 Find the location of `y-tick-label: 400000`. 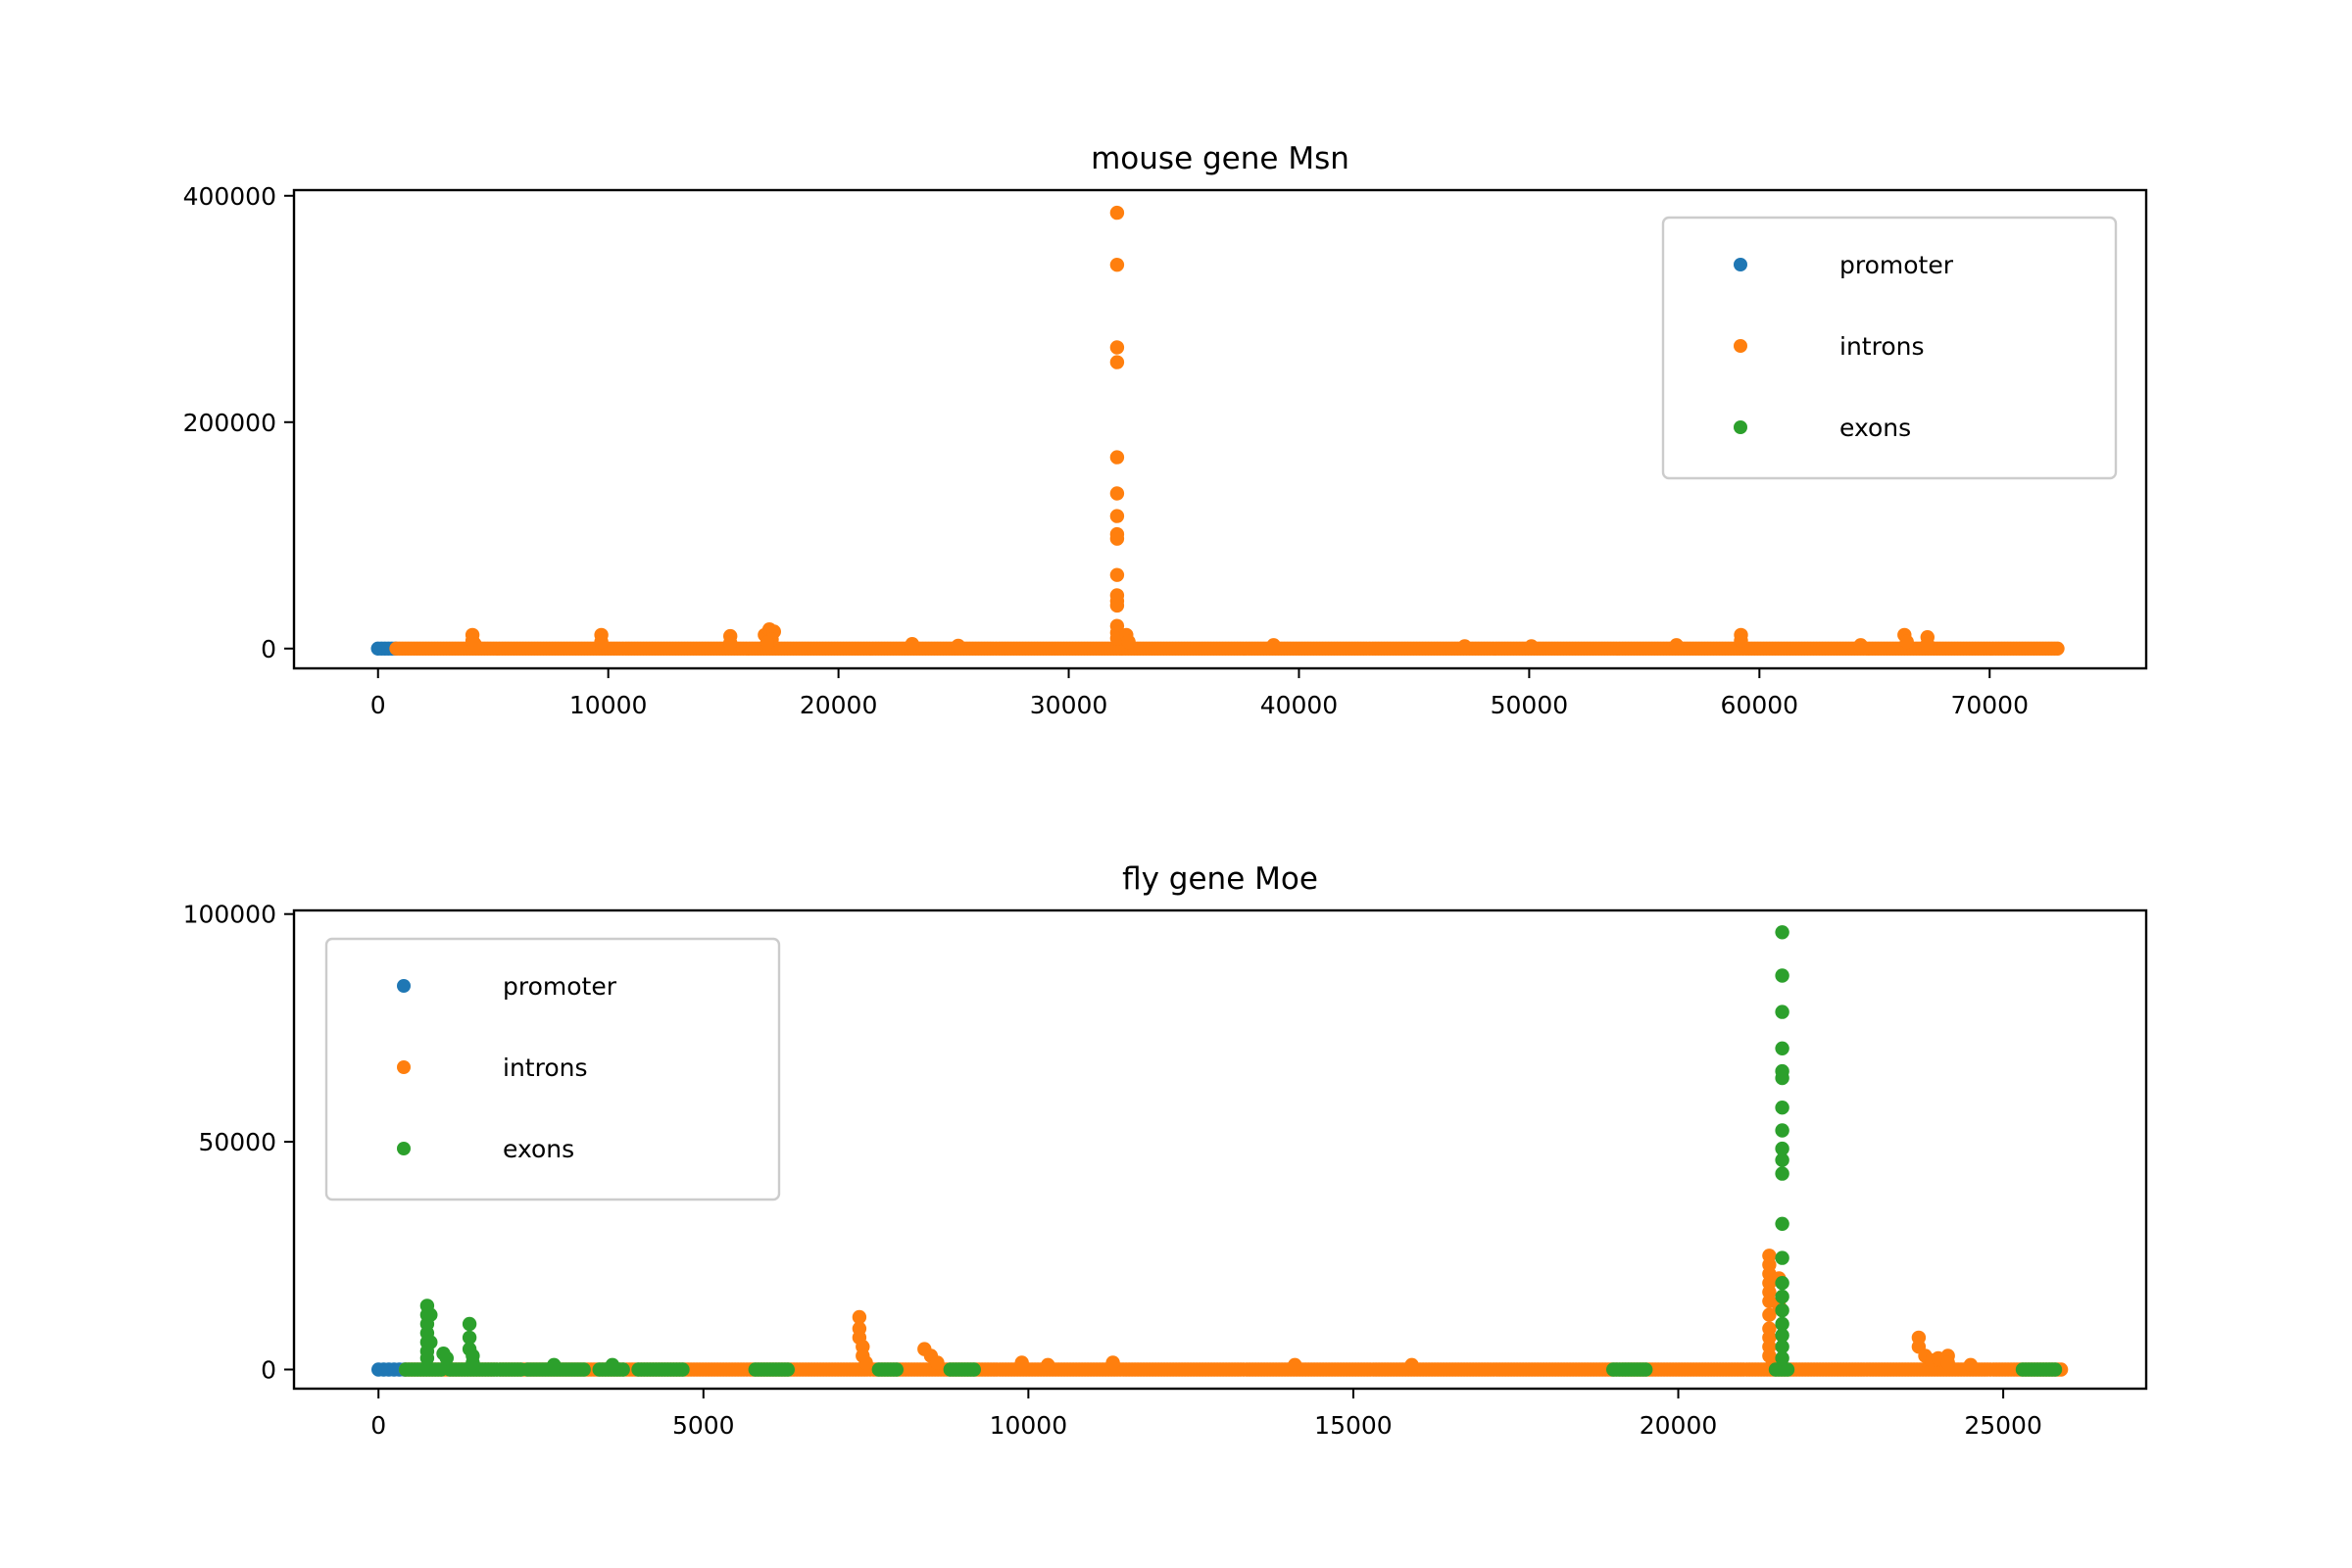

y-tick-label: 400000 is located at coordinates (229, 196).